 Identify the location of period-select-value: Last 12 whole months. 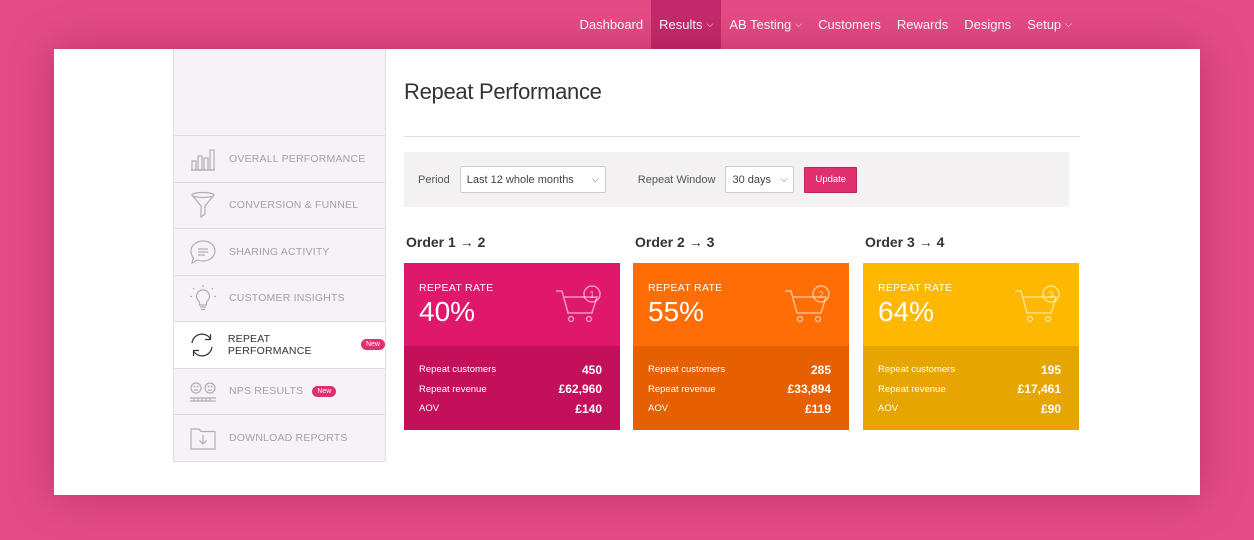
(520, 179).